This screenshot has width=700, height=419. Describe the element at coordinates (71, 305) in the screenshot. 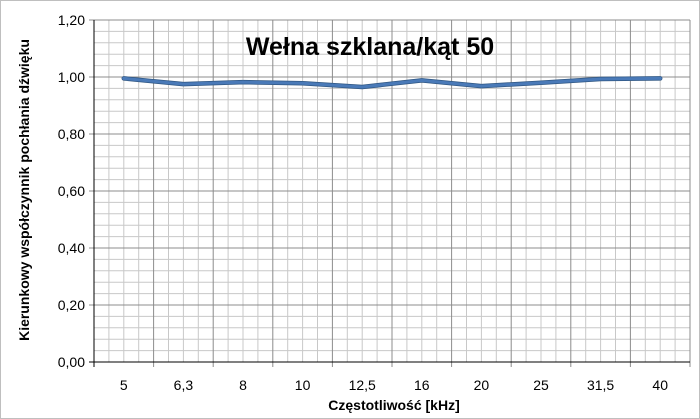

I see `y-tick-label: 0,20` at that location.